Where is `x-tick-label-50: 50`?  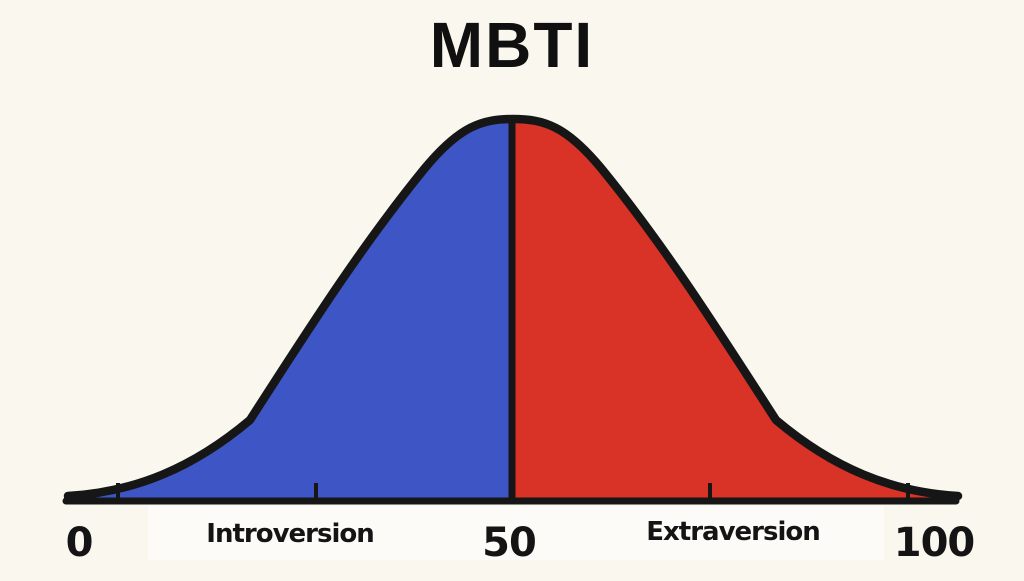 x-tick-label-50: 50 is located at coordinates (509, 543).